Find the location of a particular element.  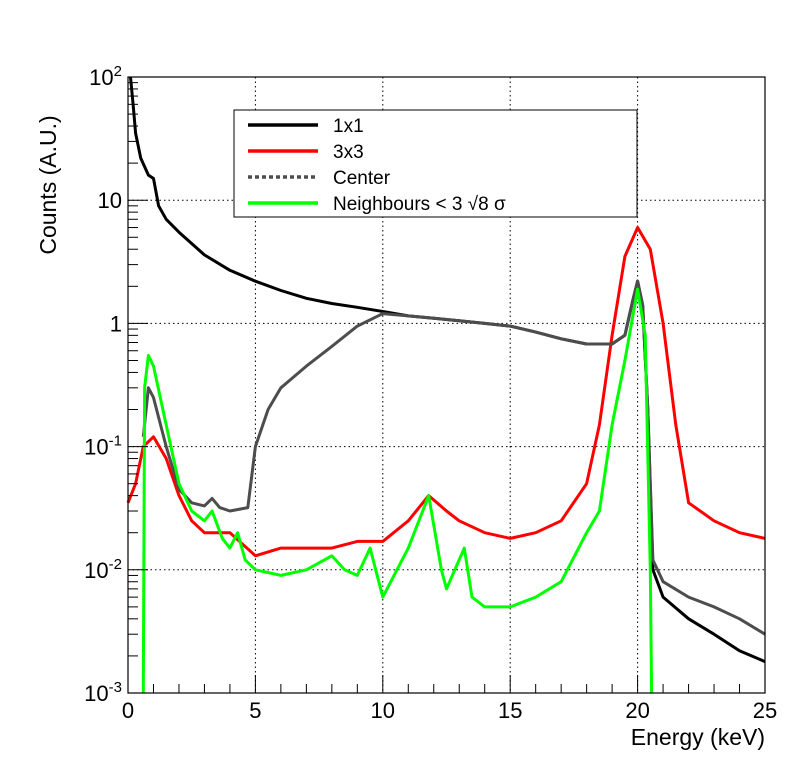

legend-label: 3x3 is located at coordinates (348, 152).